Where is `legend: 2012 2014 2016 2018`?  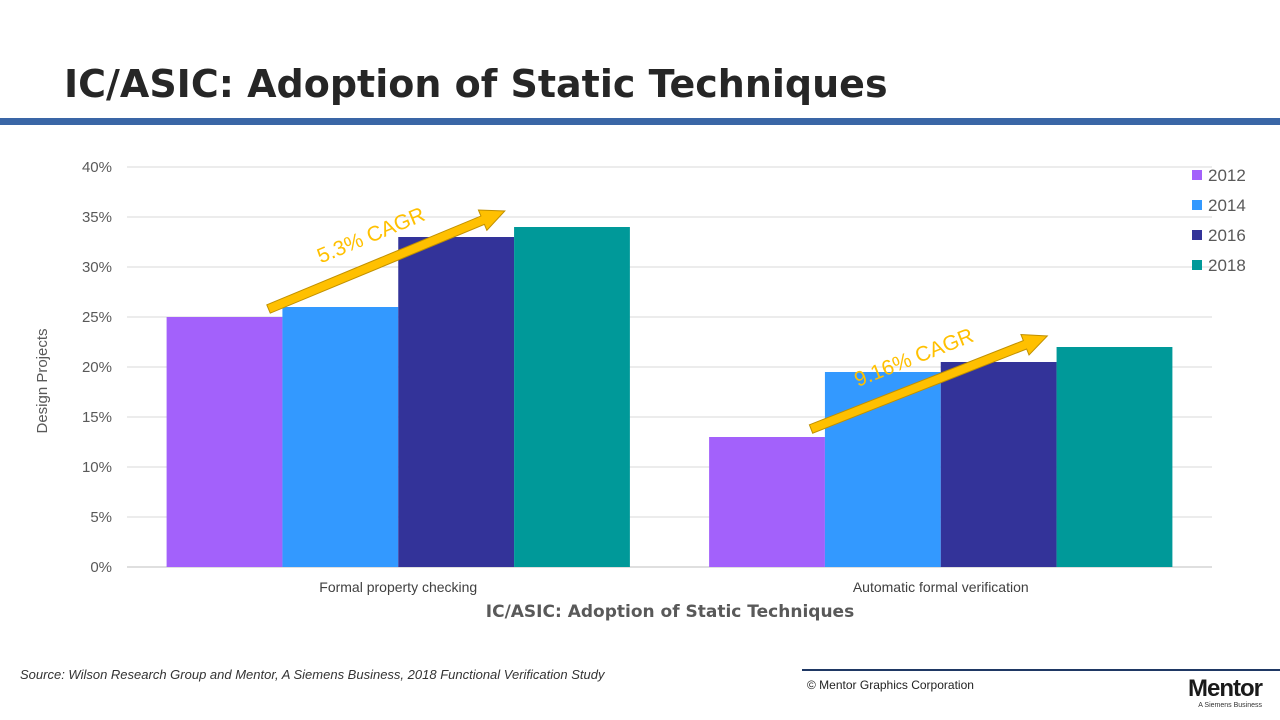
legend: 2012 2014 2016 2018 is located at coordinates (1219, 220).